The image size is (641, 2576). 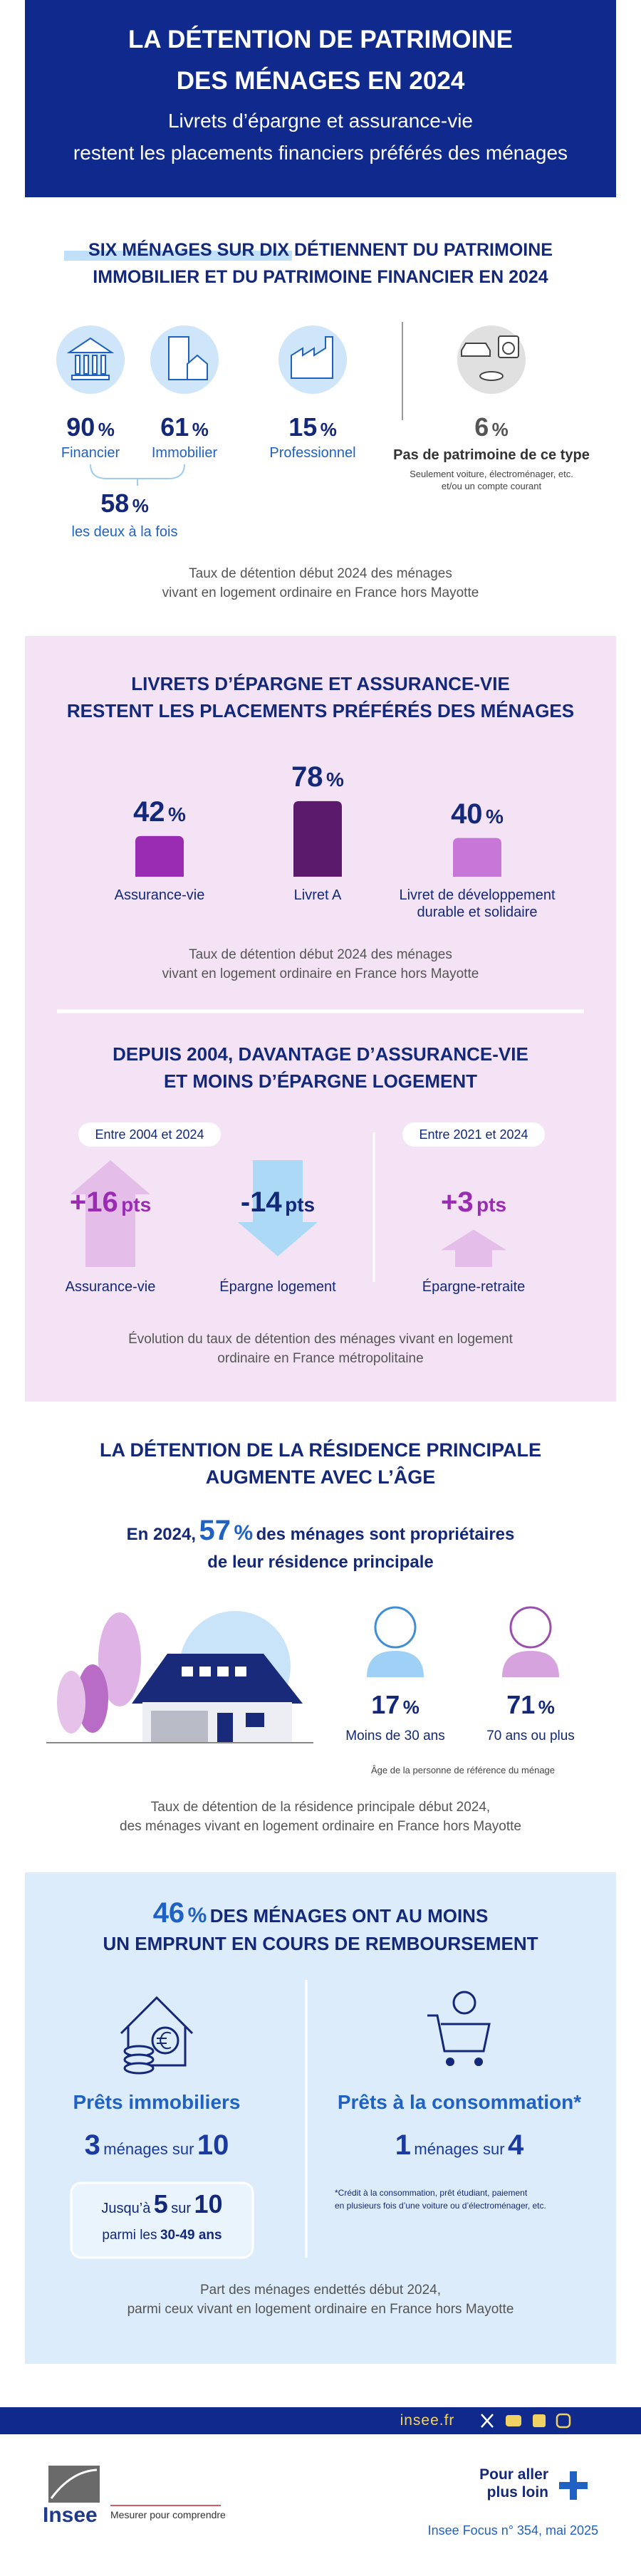 What do you see at coordinates (159, 812) in the screenshot?
I see `bar-value: 42 %` at bounding box center [159, 812].